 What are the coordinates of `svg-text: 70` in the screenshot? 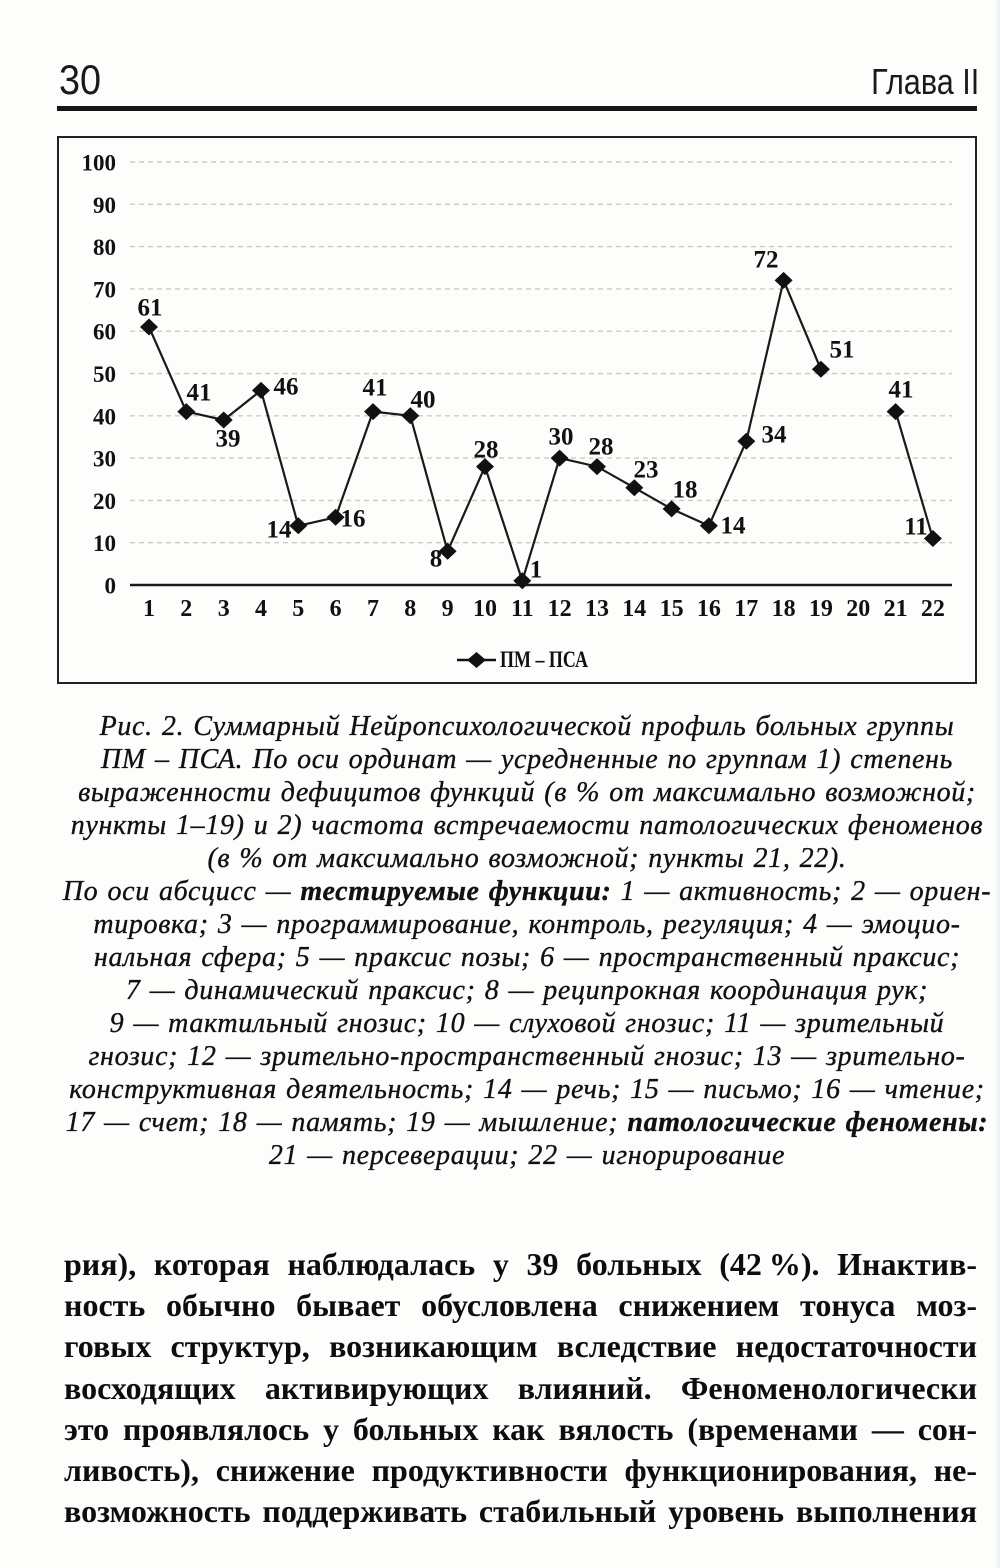 It's located at (104, 289).